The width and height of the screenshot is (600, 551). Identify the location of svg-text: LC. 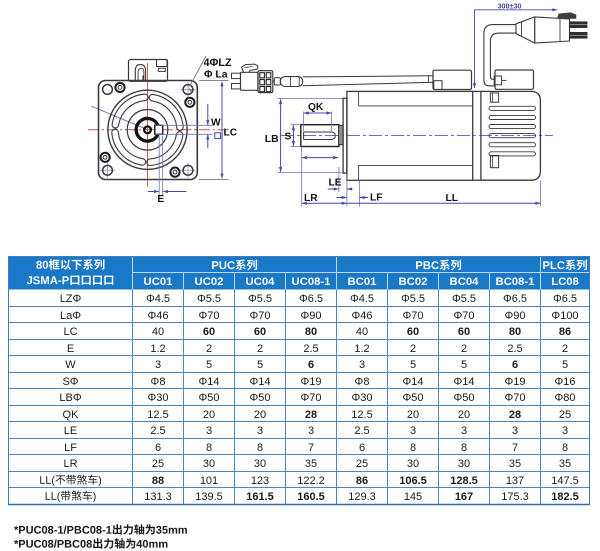
(70, 332).